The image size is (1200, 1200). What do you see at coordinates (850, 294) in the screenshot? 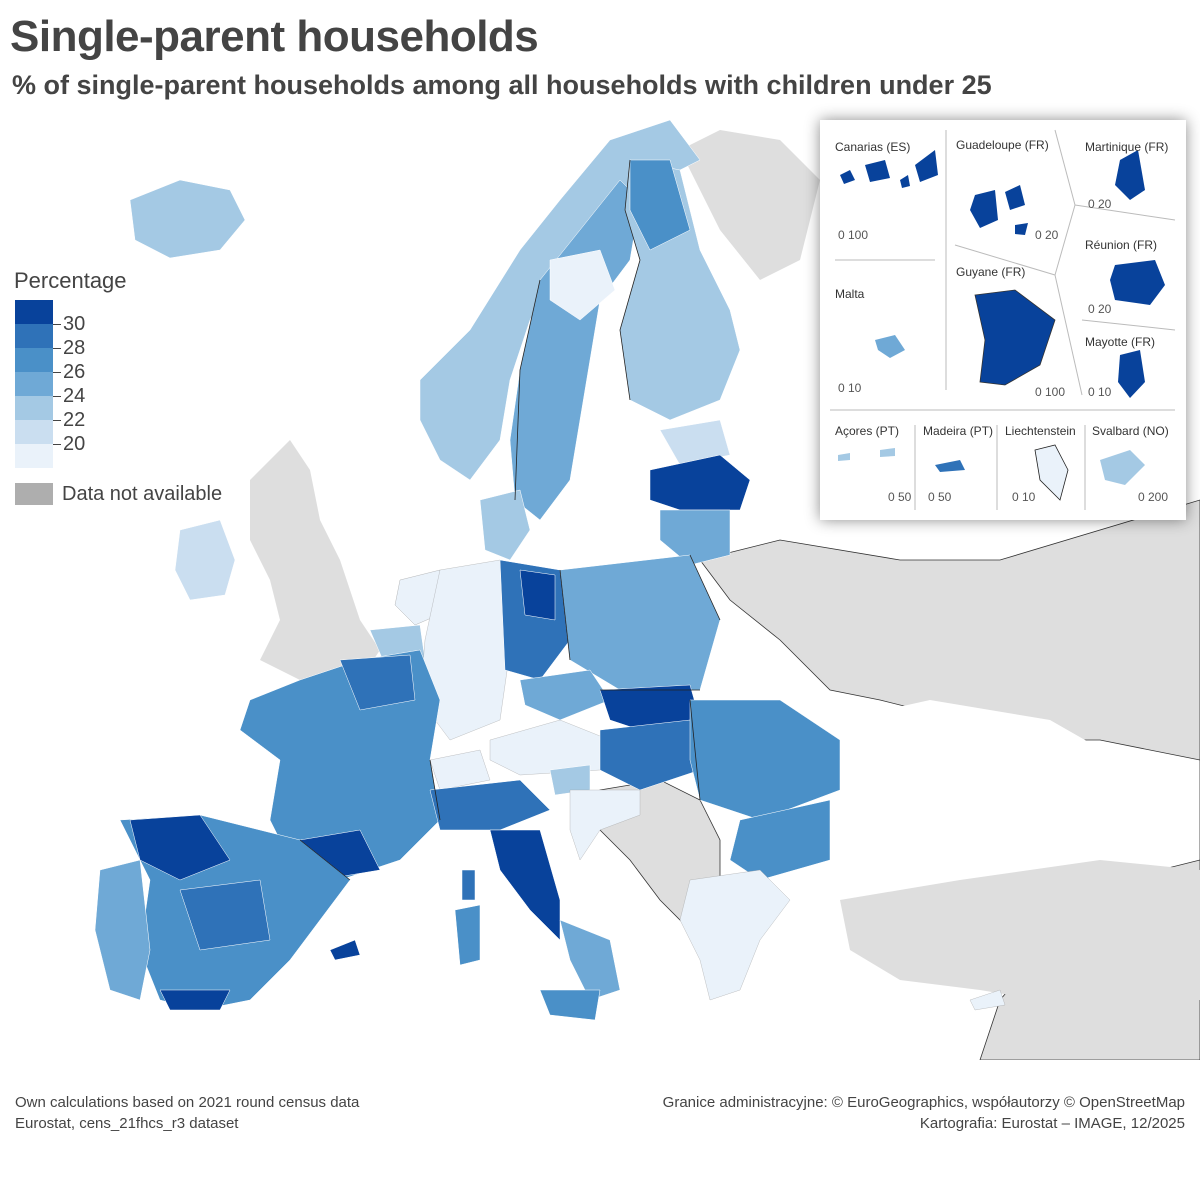
I see `inset-label-malta: Malta` at bounding box center [850, 294].